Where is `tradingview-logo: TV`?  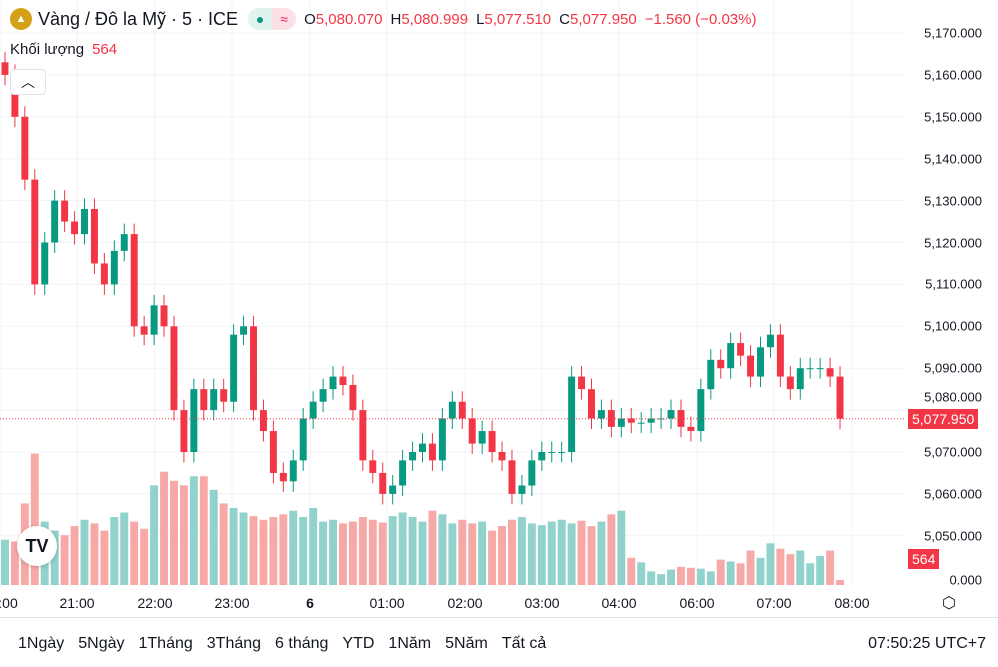
tradingview-logo: TV is located at coordinates (37, 546).